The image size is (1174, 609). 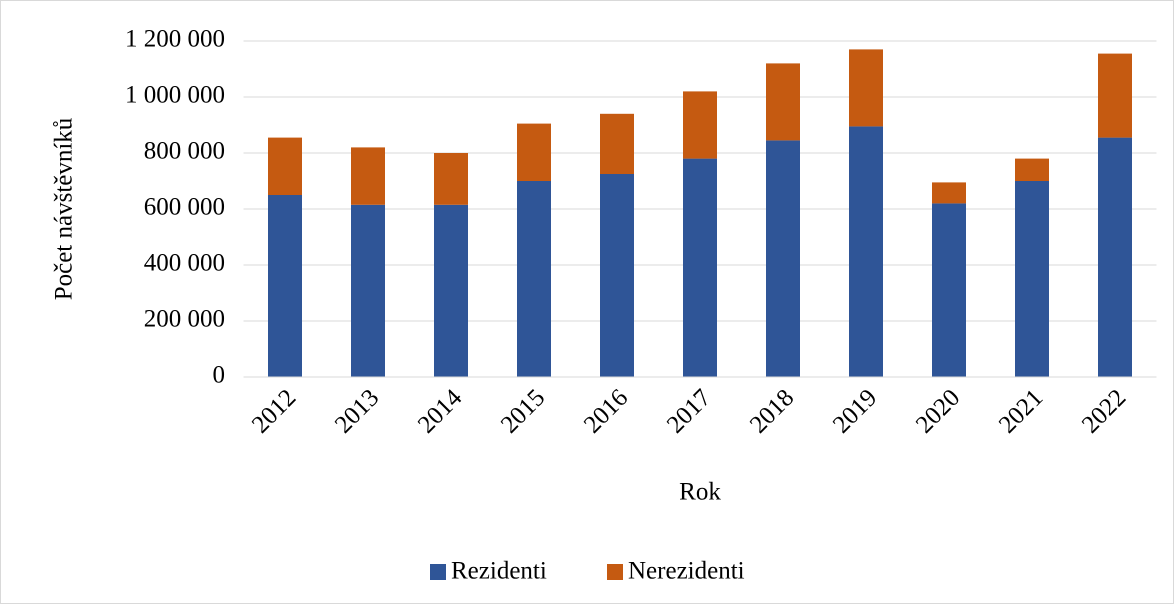 What do you see at coordinates (700, 492) in the screenshot?
I see `x-axis-title: Rok` at bounding box center [700, 492].